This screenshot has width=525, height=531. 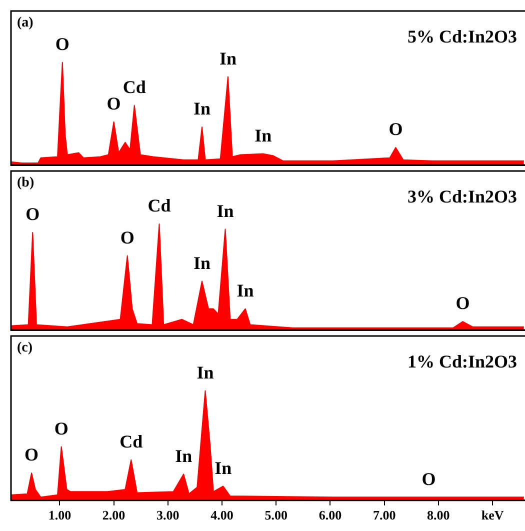 What do you see at coordinates (462, 36) in the screenshot?
I see `chart-subtitle: 5% Cd:In2O3` at bounding box center [462, 36].